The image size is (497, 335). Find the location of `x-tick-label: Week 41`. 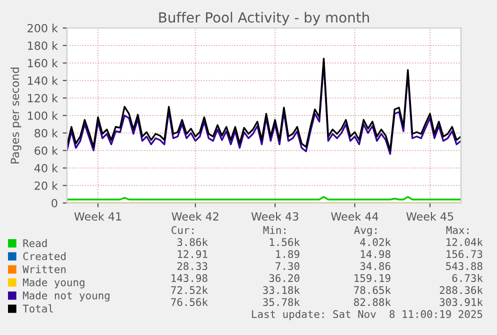

x-tick-label: Week 41 is located at coordinates (98, 216).